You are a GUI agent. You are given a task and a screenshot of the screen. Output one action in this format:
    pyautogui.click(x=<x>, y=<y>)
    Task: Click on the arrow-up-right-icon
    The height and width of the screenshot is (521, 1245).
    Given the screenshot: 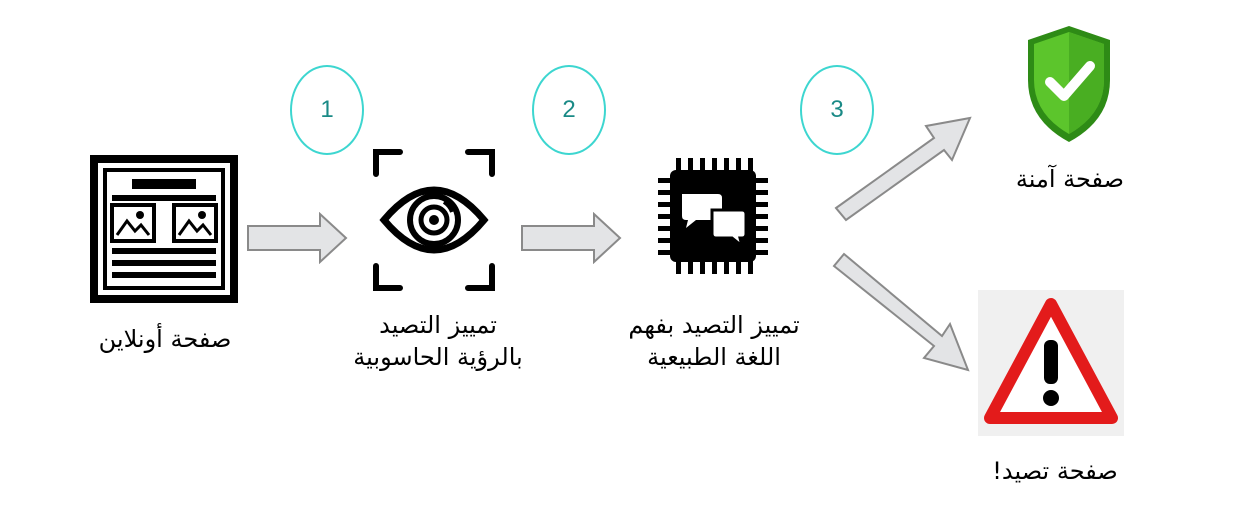 What is the action you would take?
    pyautogui.click(x=905, y=167)
    